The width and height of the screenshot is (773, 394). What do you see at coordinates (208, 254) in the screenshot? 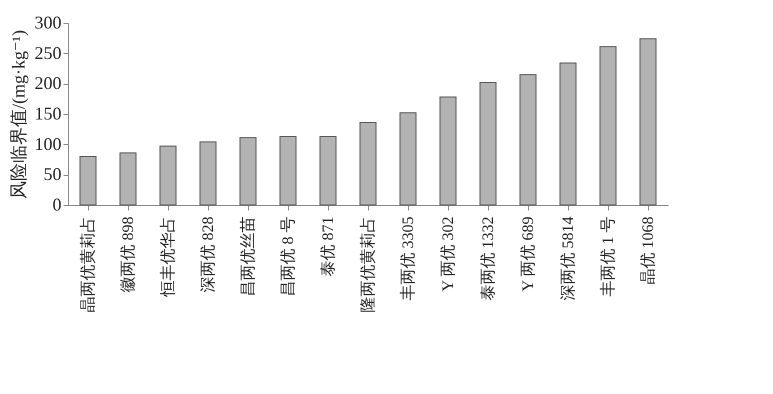
I see `x-tick-label: 深两优 828` at bounding box center [208, 254].